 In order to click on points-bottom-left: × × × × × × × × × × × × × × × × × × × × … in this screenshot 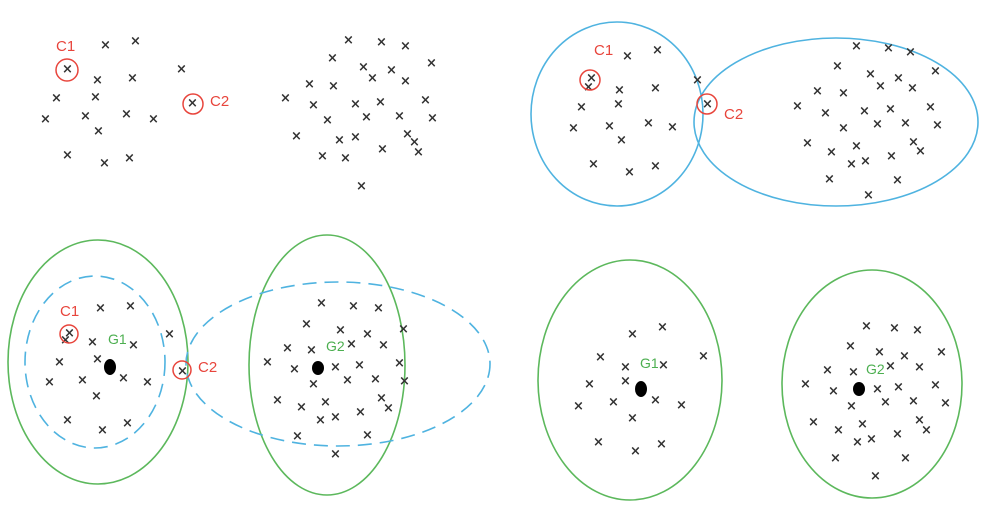, I will do `click(227, 379)`.